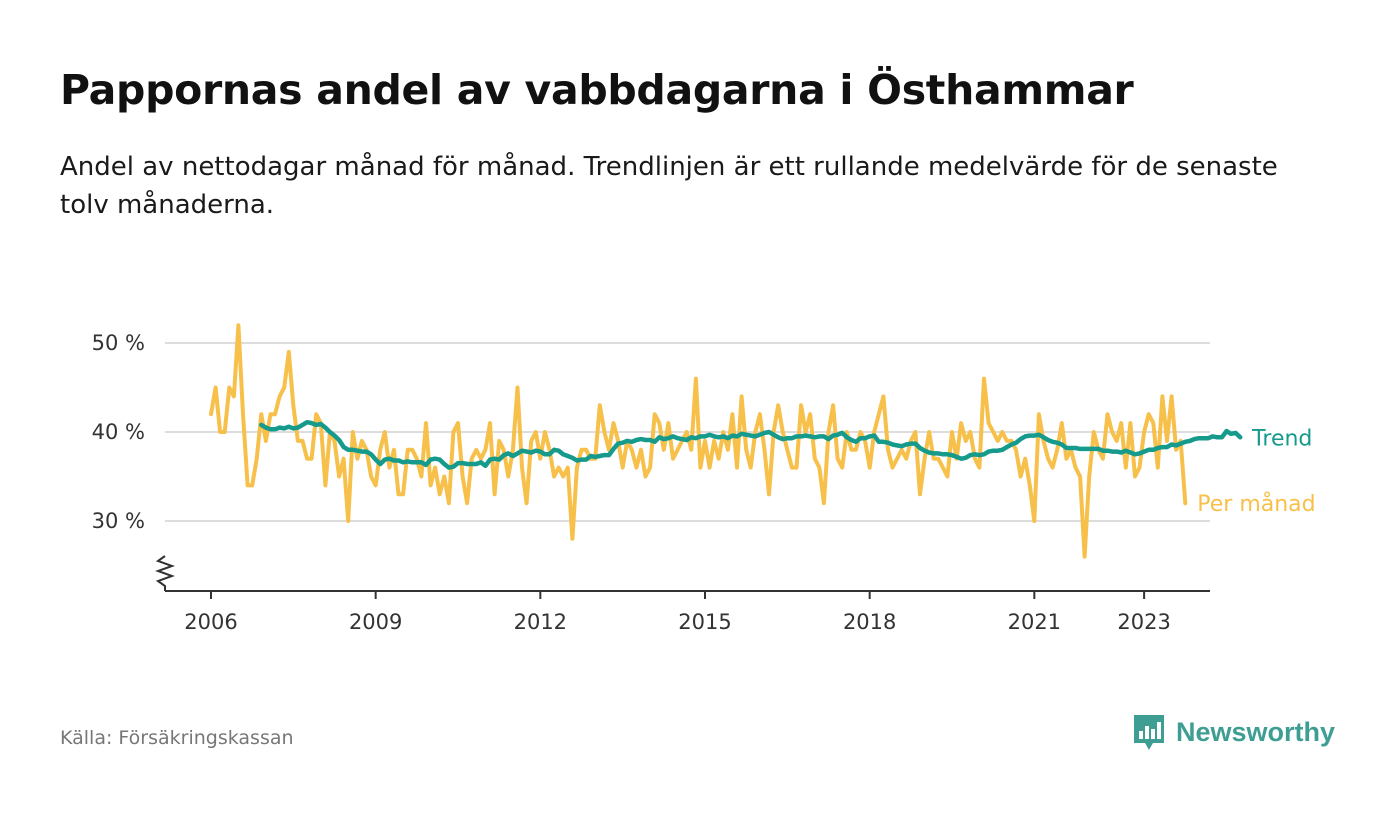 The height and width of the screenshot is (813, 1400). What do you see at coordinates (1149, 732) in the screenshot?
I see `bar-chart-speech-icon` at bounding box center [1149, 732].